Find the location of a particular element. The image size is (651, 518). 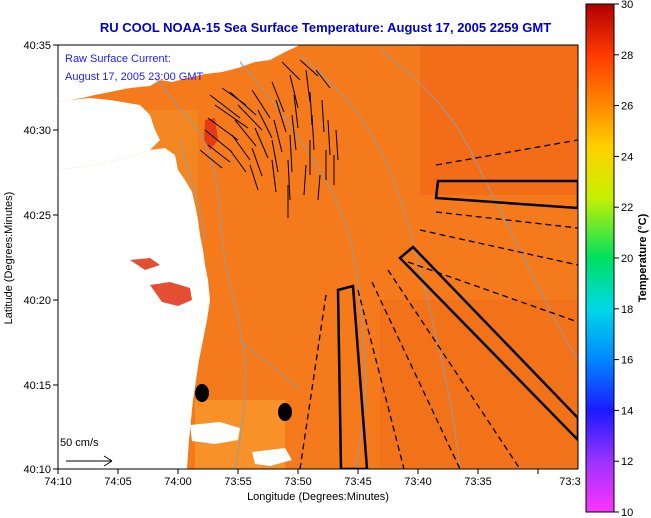

scale-arrow is located at coordinates (89, 461).